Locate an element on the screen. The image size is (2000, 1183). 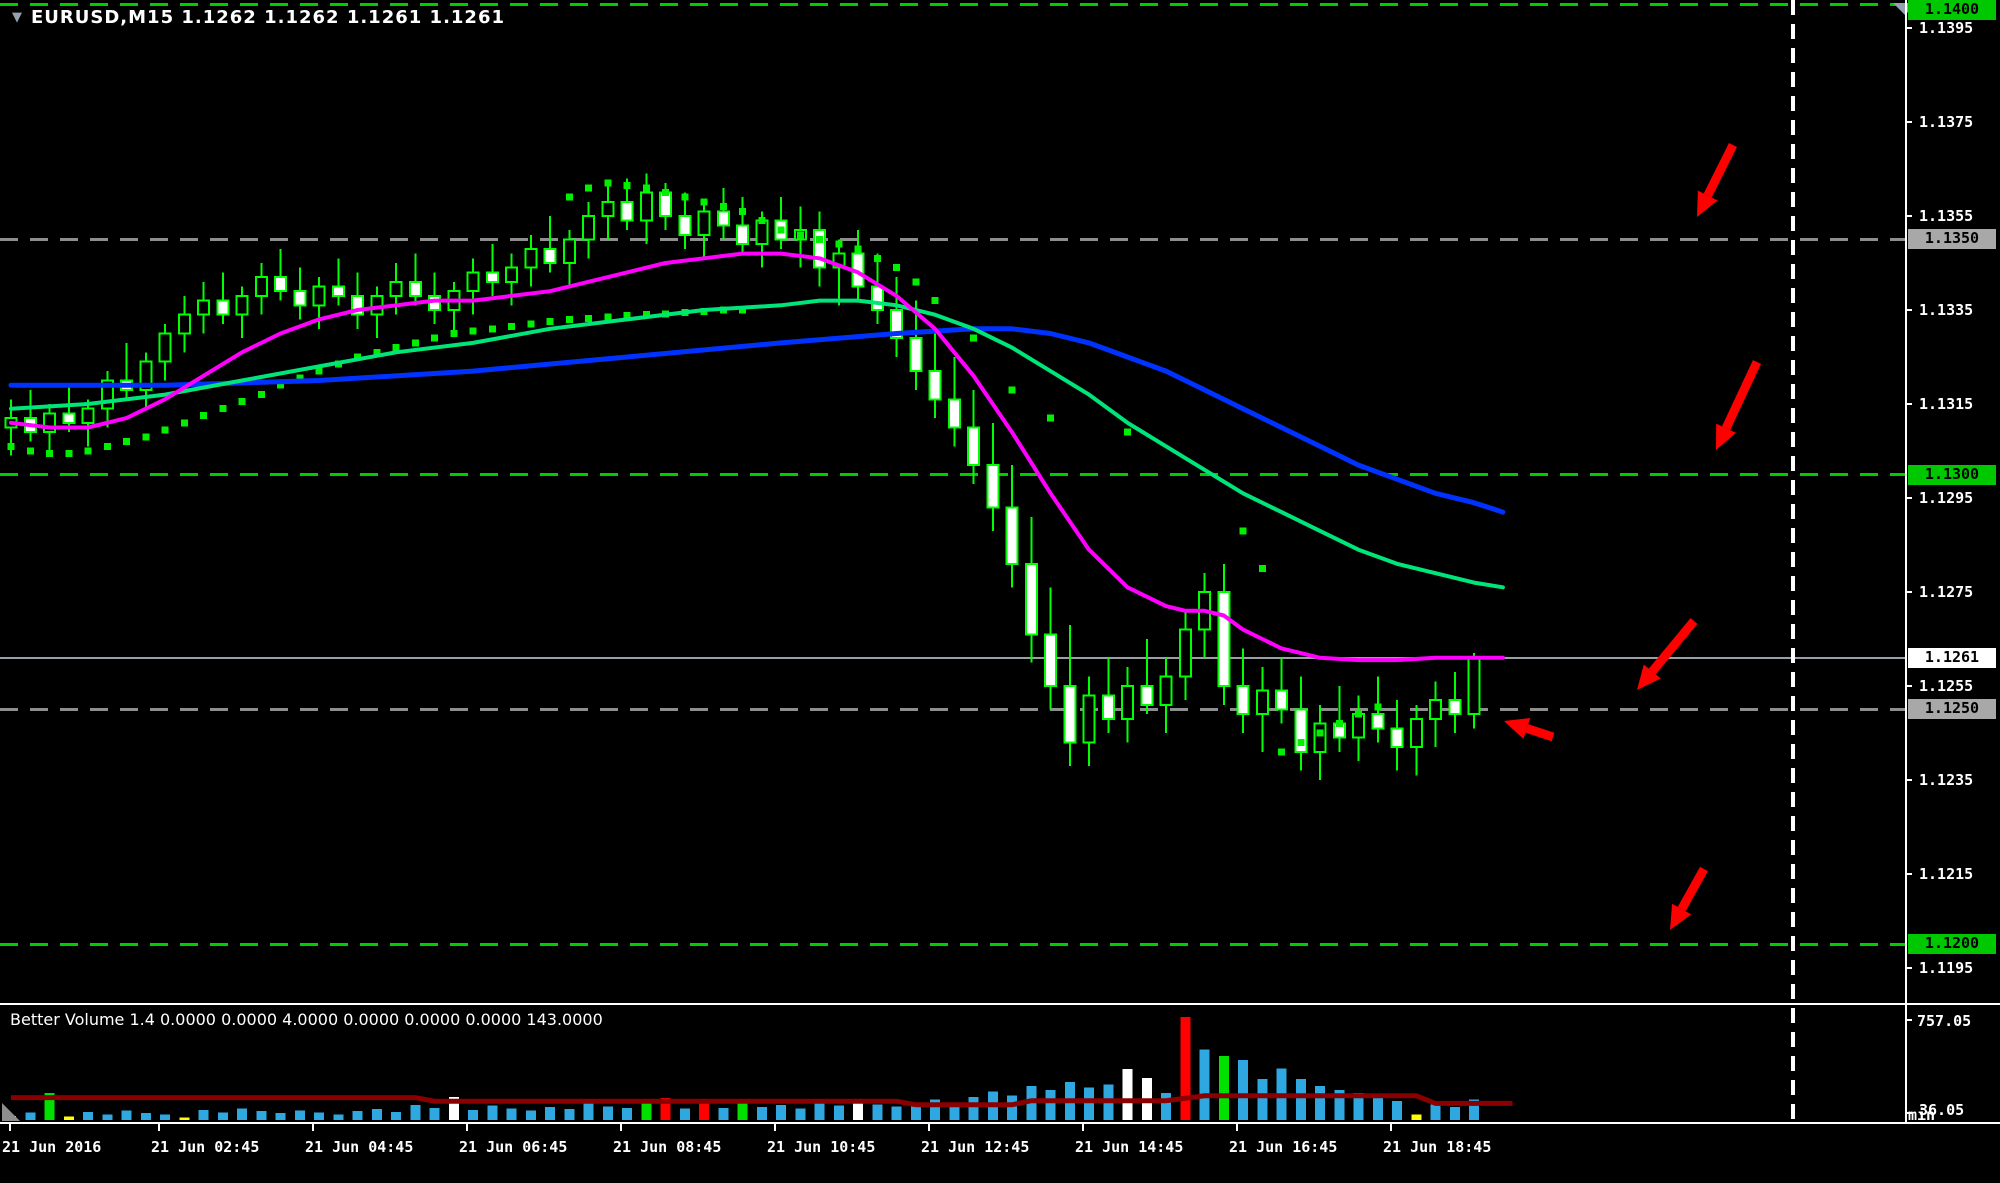
chart-title: ▼ EURUSD,M15 1.1262 1.1262 1.1261 1.1261 is located at coordinates (258, 17).